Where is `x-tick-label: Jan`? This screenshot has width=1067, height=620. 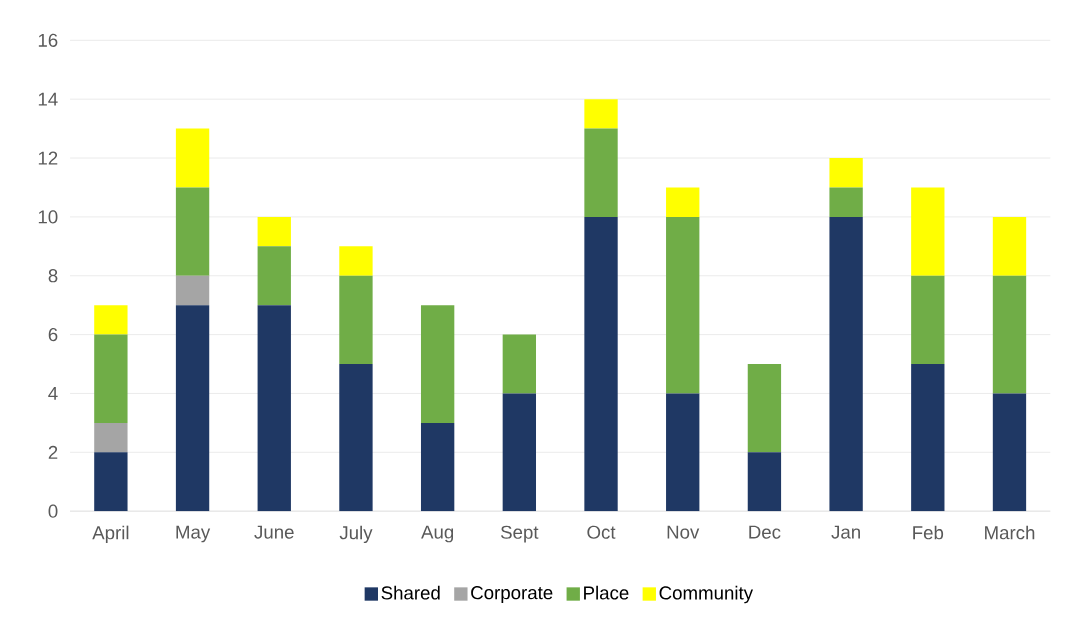 x-tick-label: Jan is located at coordinates (845, 532).